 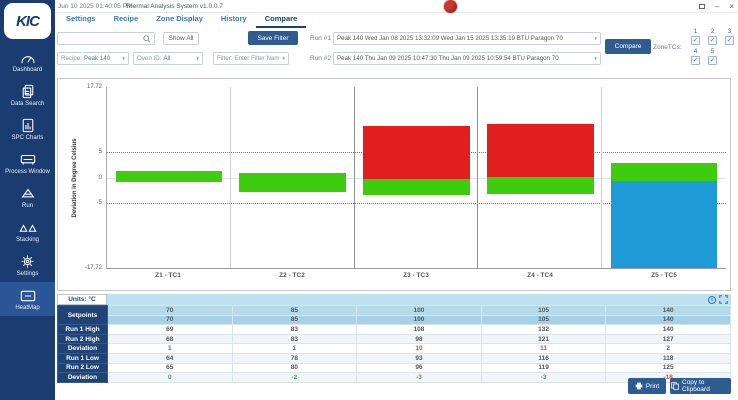 What do you see at coordinates (729, 40) in the screenshot?
I see `zone-tc-checkbox-3: ✓` at bounding box center [729, 40].